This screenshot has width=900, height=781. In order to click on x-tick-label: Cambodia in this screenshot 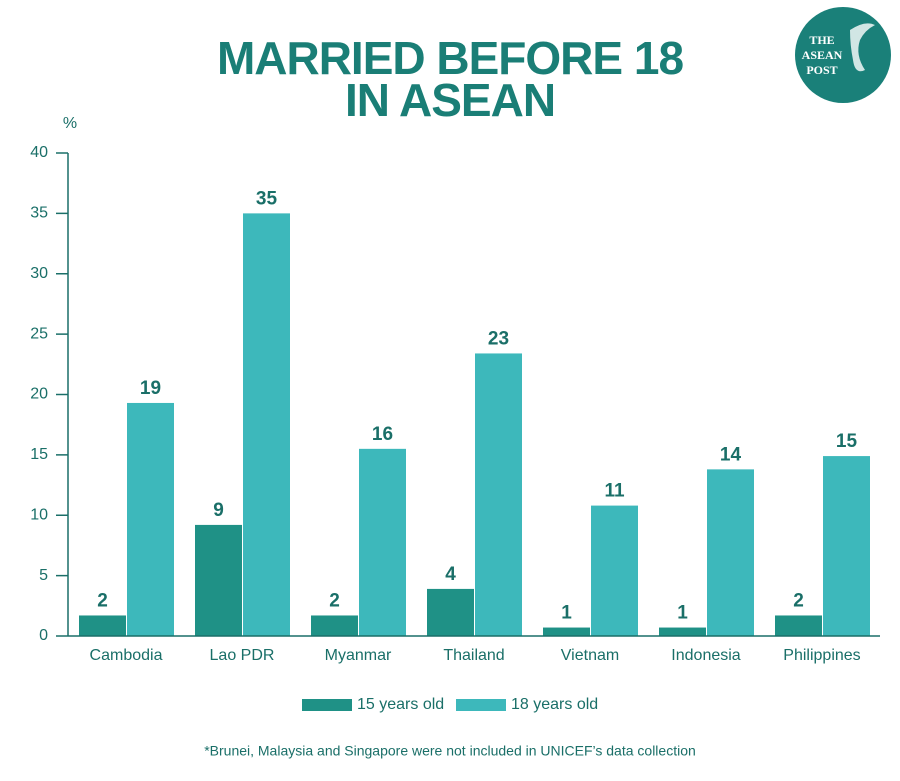, I will do `click(126, 655)`.